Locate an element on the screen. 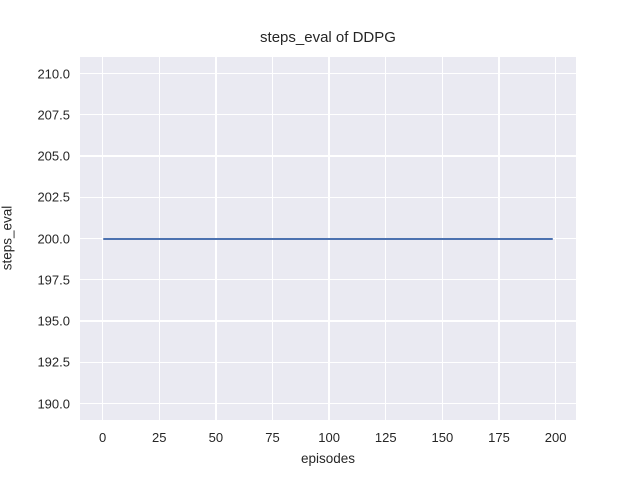  y-tick-label: 207.5 is located at coordinates (53, 115).